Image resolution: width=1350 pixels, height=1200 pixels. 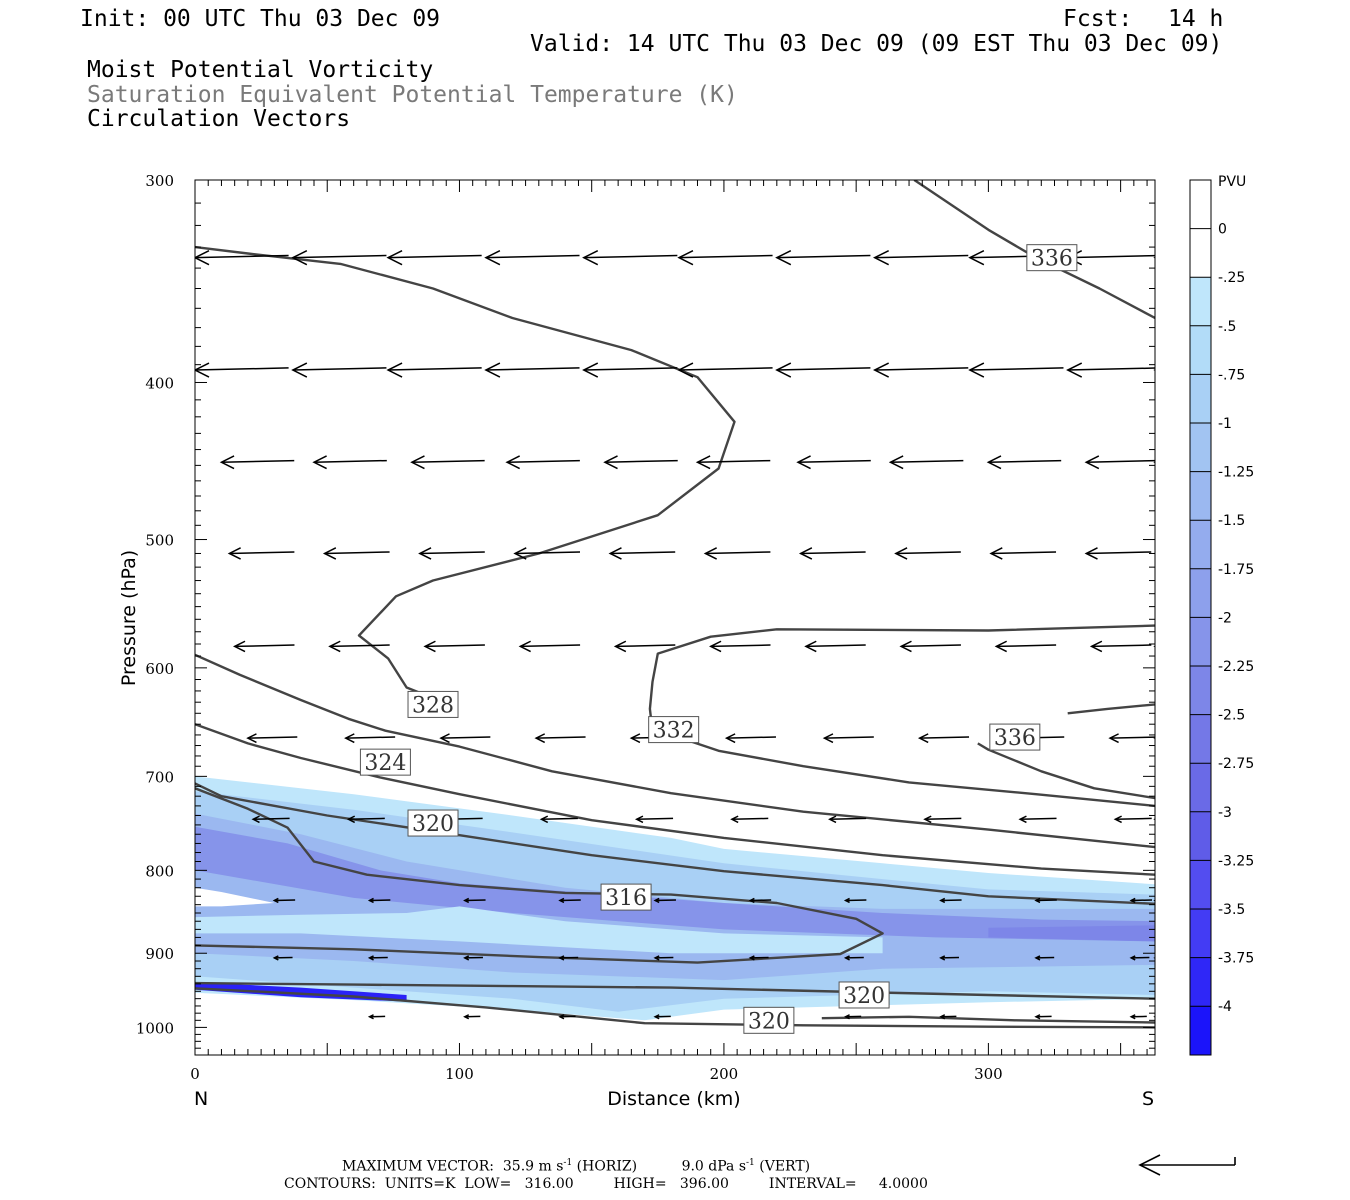 I want to click on contour-label-316: 316, so click(x=626, y=897).